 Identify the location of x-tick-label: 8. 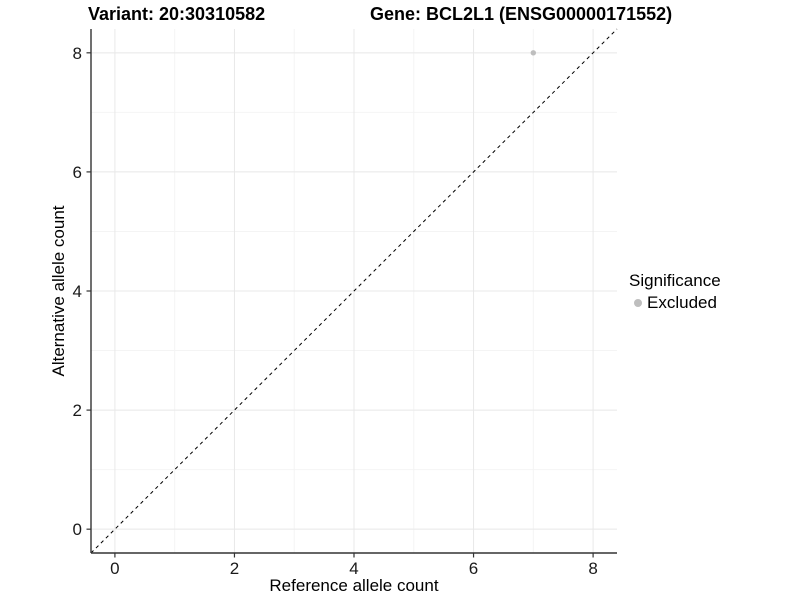
(592, 568).